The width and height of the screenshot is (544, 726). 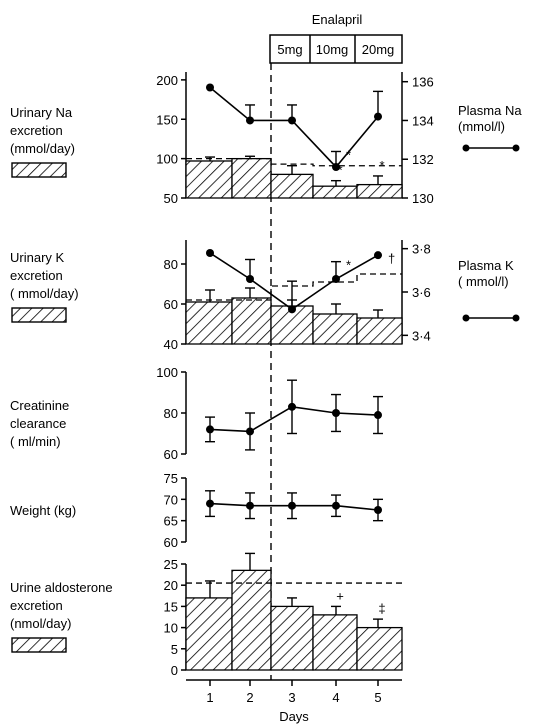 What do you see at coordinates (171, 499) in the screenshot?
I see `left-tick-label: 70` at bounding box center [171, 499].